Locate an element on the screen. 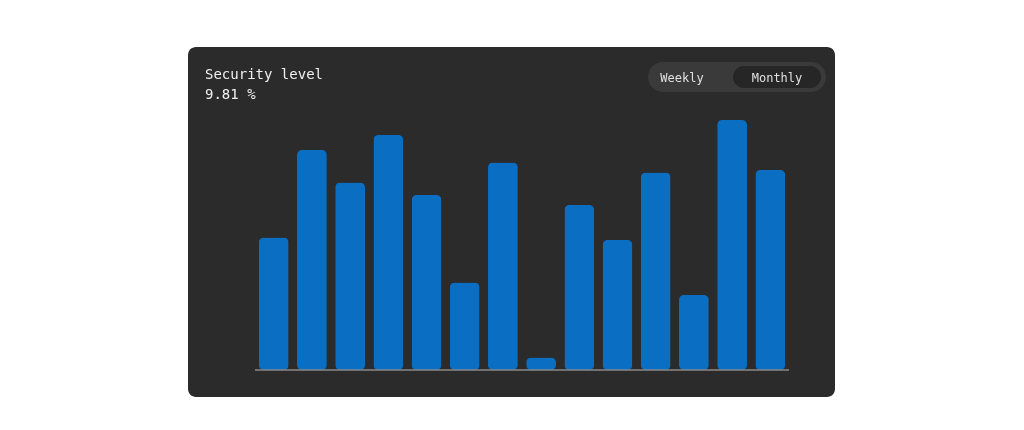 This screenshot has width=1024, height=430. chart-subtitle: 9.81 % is located at coordinates (231, 94).